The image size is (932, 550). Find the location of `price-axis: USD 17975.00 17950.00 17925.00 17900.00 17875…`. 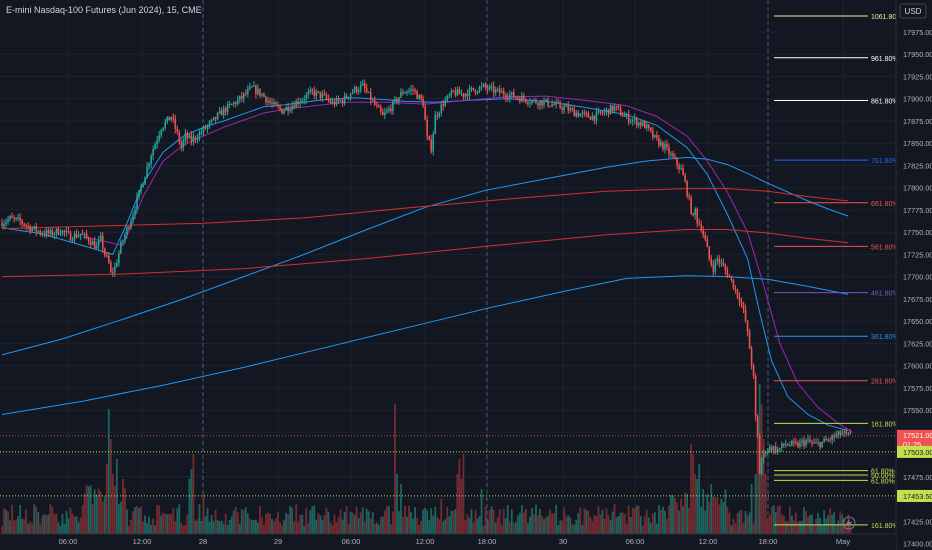

price-axis: USD 17975.00 17950.00 17925.00 17900.00 17875… is located at coordinates (913, 275).